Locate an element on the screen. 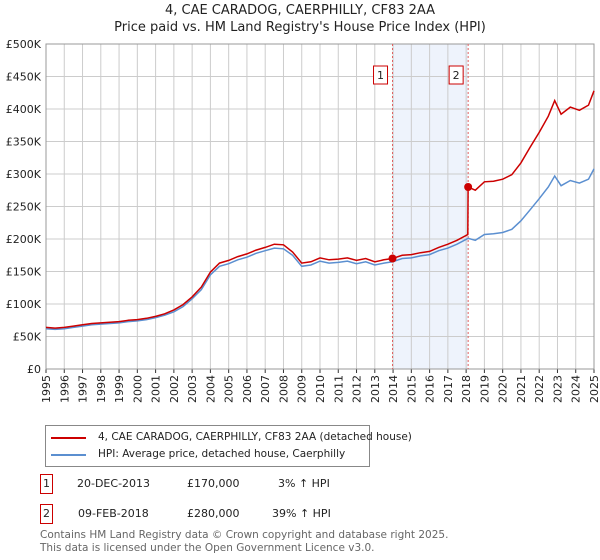  x-tick-label: 2006 is located at coordinates (247, 389).